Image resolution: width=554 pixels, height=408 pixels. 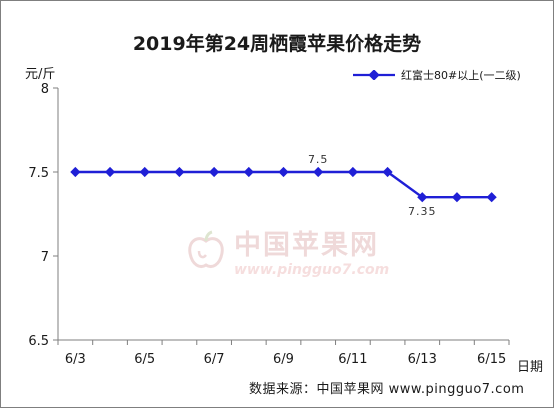 What do you see at coordinates (38, 173) in the screenshot?
I see `y-tick-label: 7.5` at bounding box center [38, 173].